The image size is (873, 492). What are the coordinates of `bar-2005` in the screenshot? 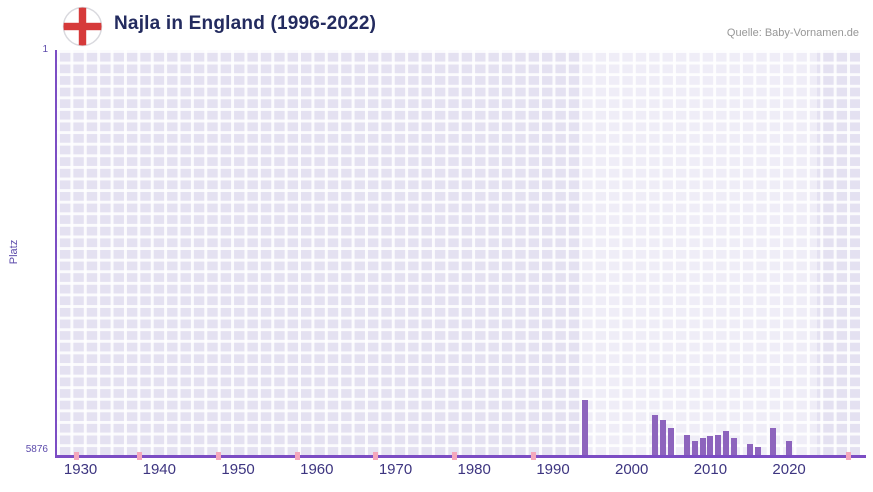 It's located at (671, 441).